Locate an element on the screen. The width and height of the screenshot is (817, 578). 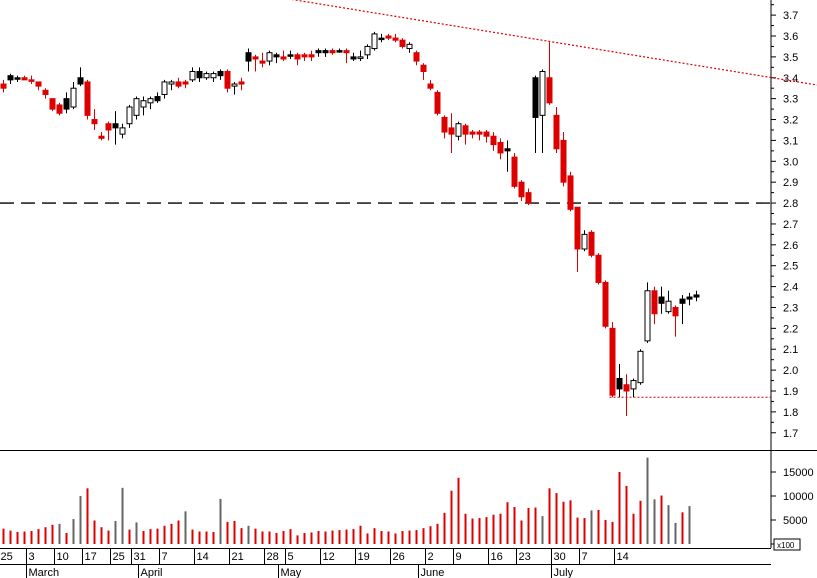
month-label: July is located at coordinates (564, 572).